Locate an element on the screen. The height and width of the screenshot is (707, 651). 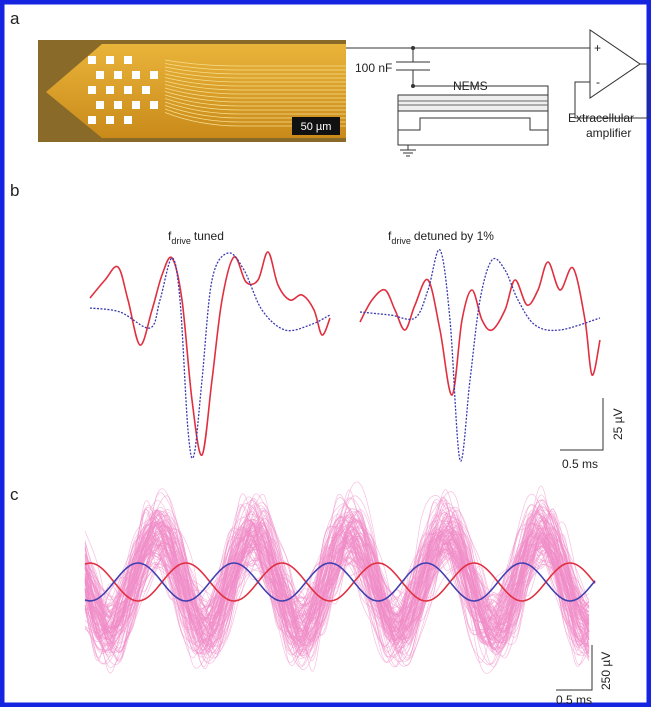
trace-title: fdrive detuned by 1% is located at coordinates (441, 237).